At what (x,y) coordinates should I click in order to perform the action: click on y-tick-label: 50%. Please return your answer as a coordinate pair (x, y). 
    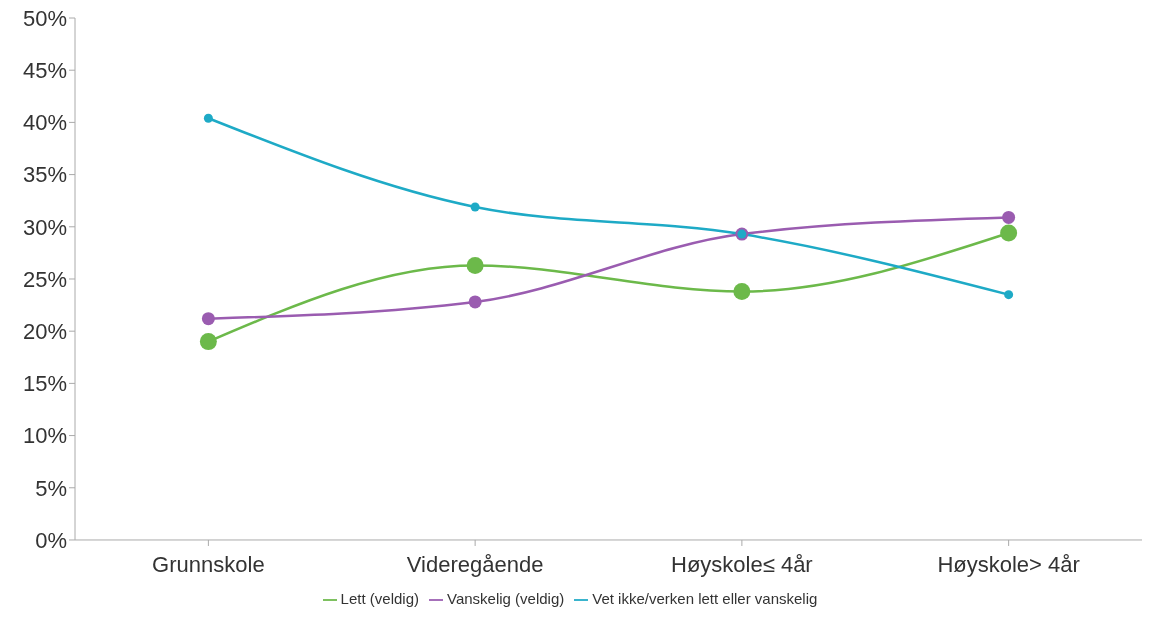
    Looking at the image, I should click on (44, 18).